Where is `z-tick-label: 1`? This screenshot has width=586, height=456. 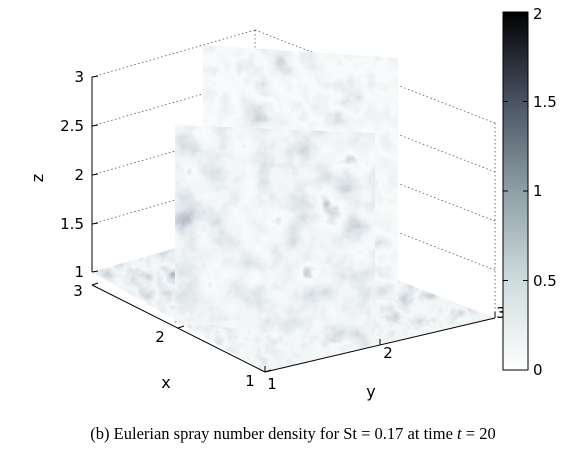 z-tick-label: 1 is located at coordinates (79, 272).